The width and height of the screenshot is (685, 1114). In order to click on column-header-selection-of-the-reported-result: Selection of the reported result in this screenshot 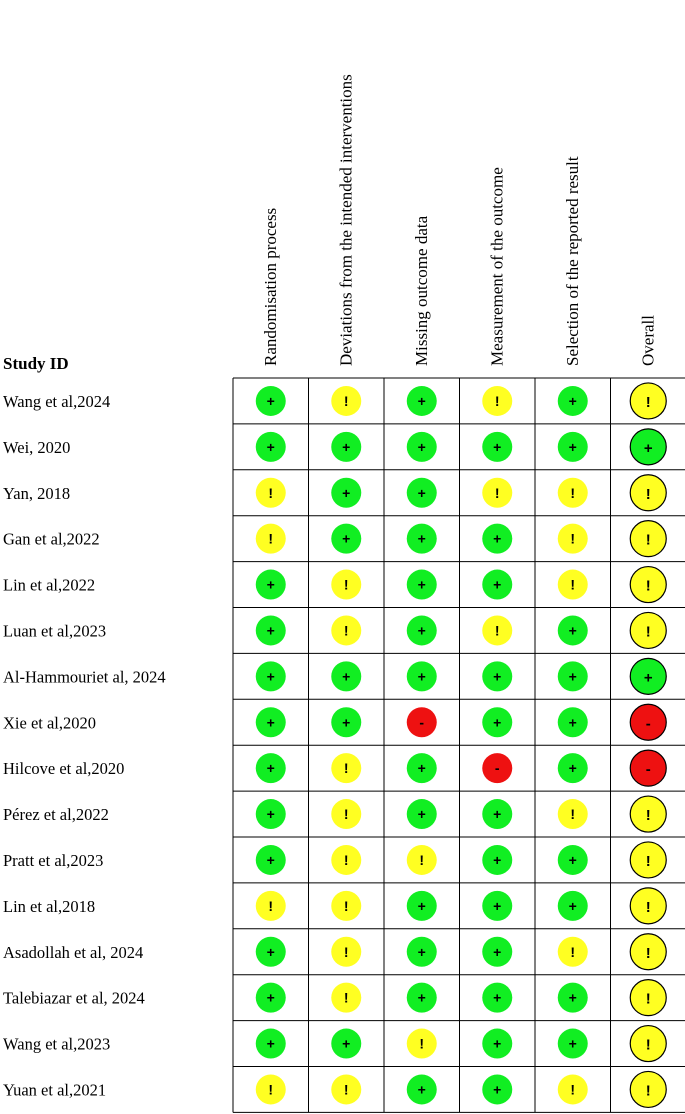, I will do `click(572, 261)`.